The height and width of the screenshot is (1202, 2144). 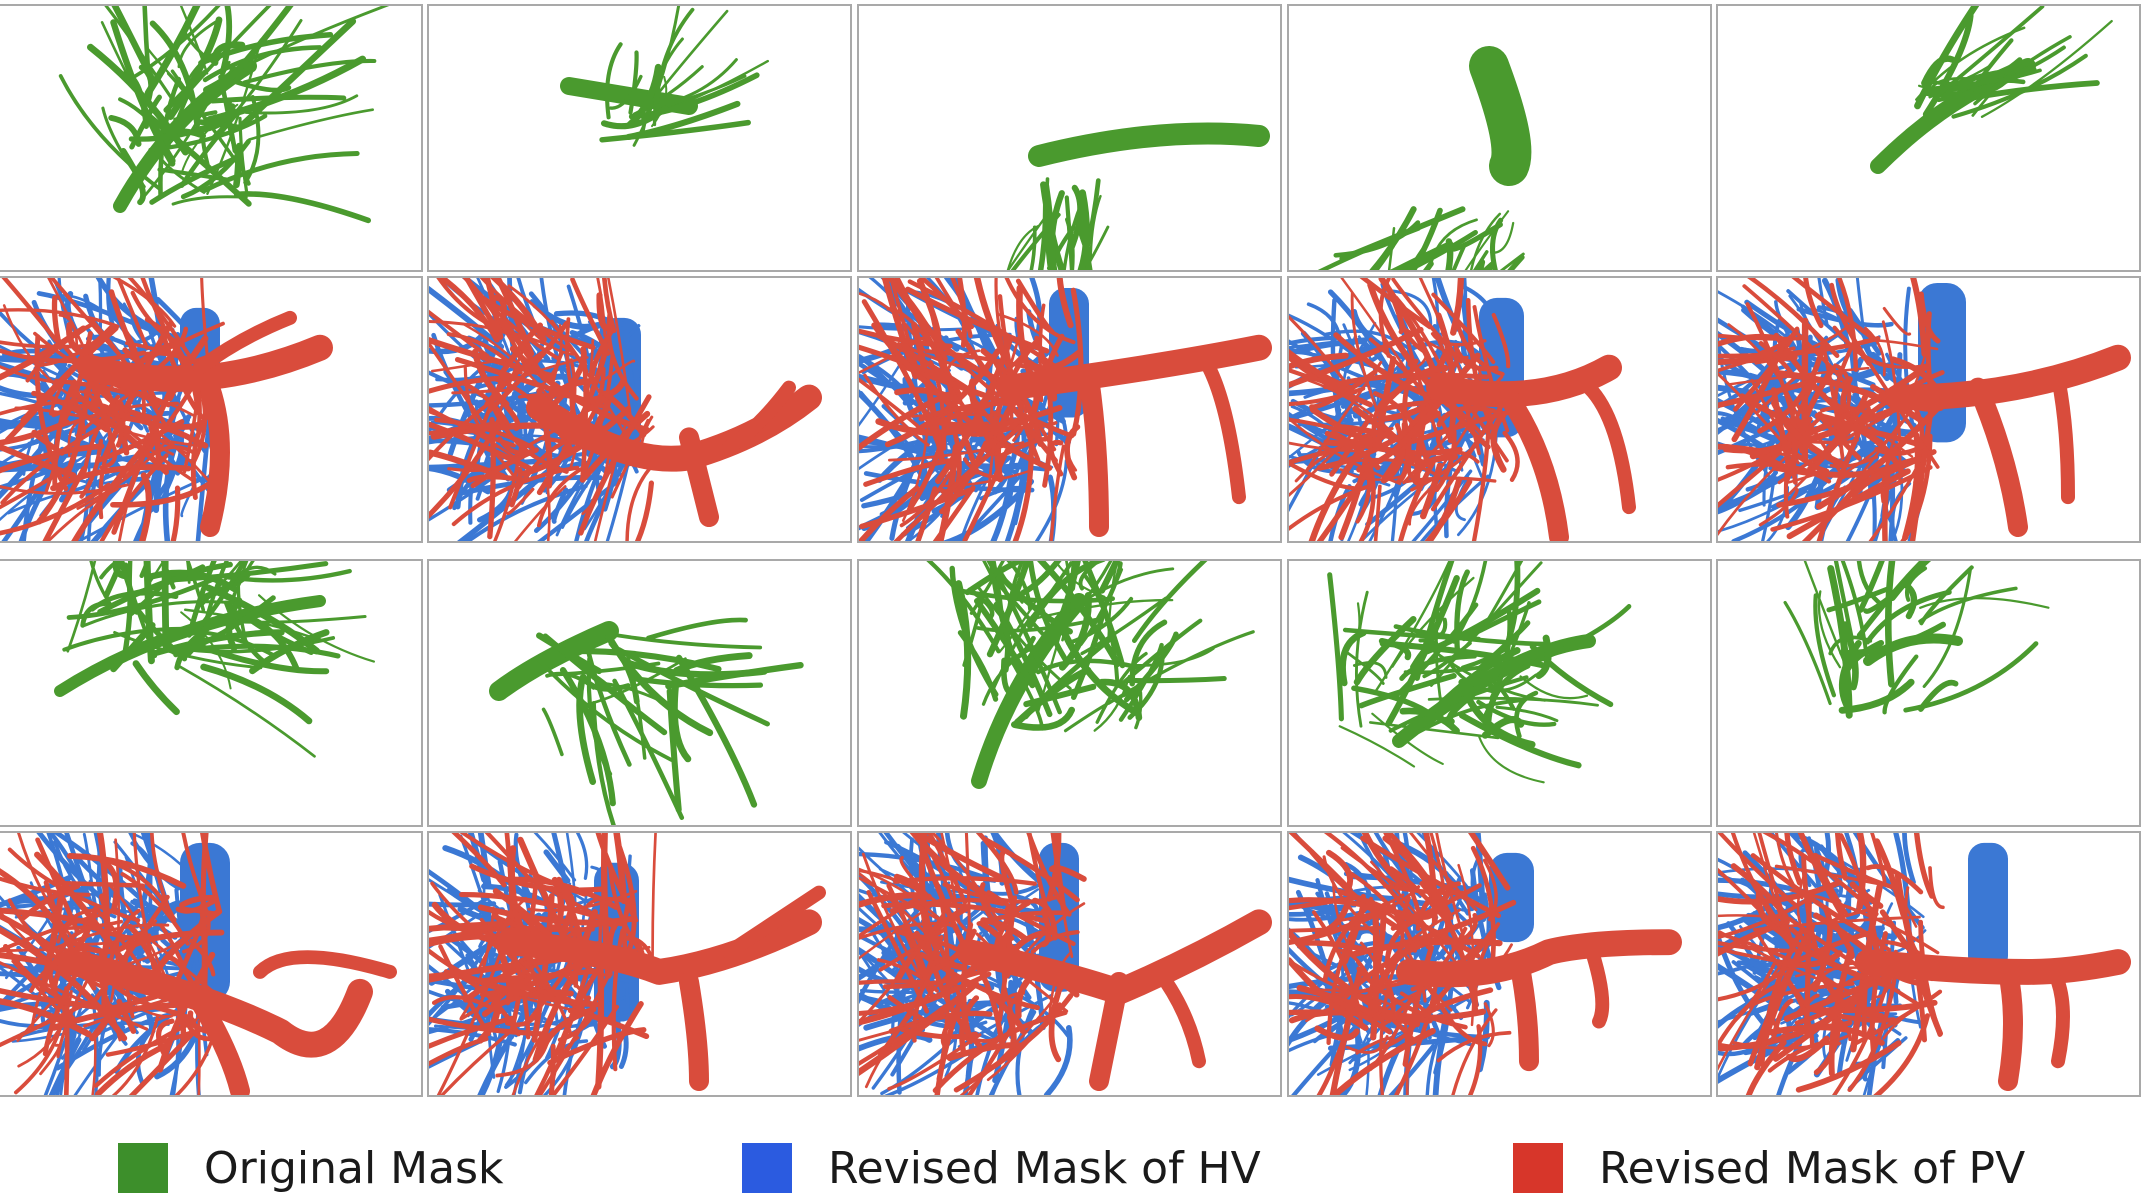 What do you see at coordinates (1069, 409) in the screenshot?
I see `panel-row2-col3` at bounding box center [1069, 409].